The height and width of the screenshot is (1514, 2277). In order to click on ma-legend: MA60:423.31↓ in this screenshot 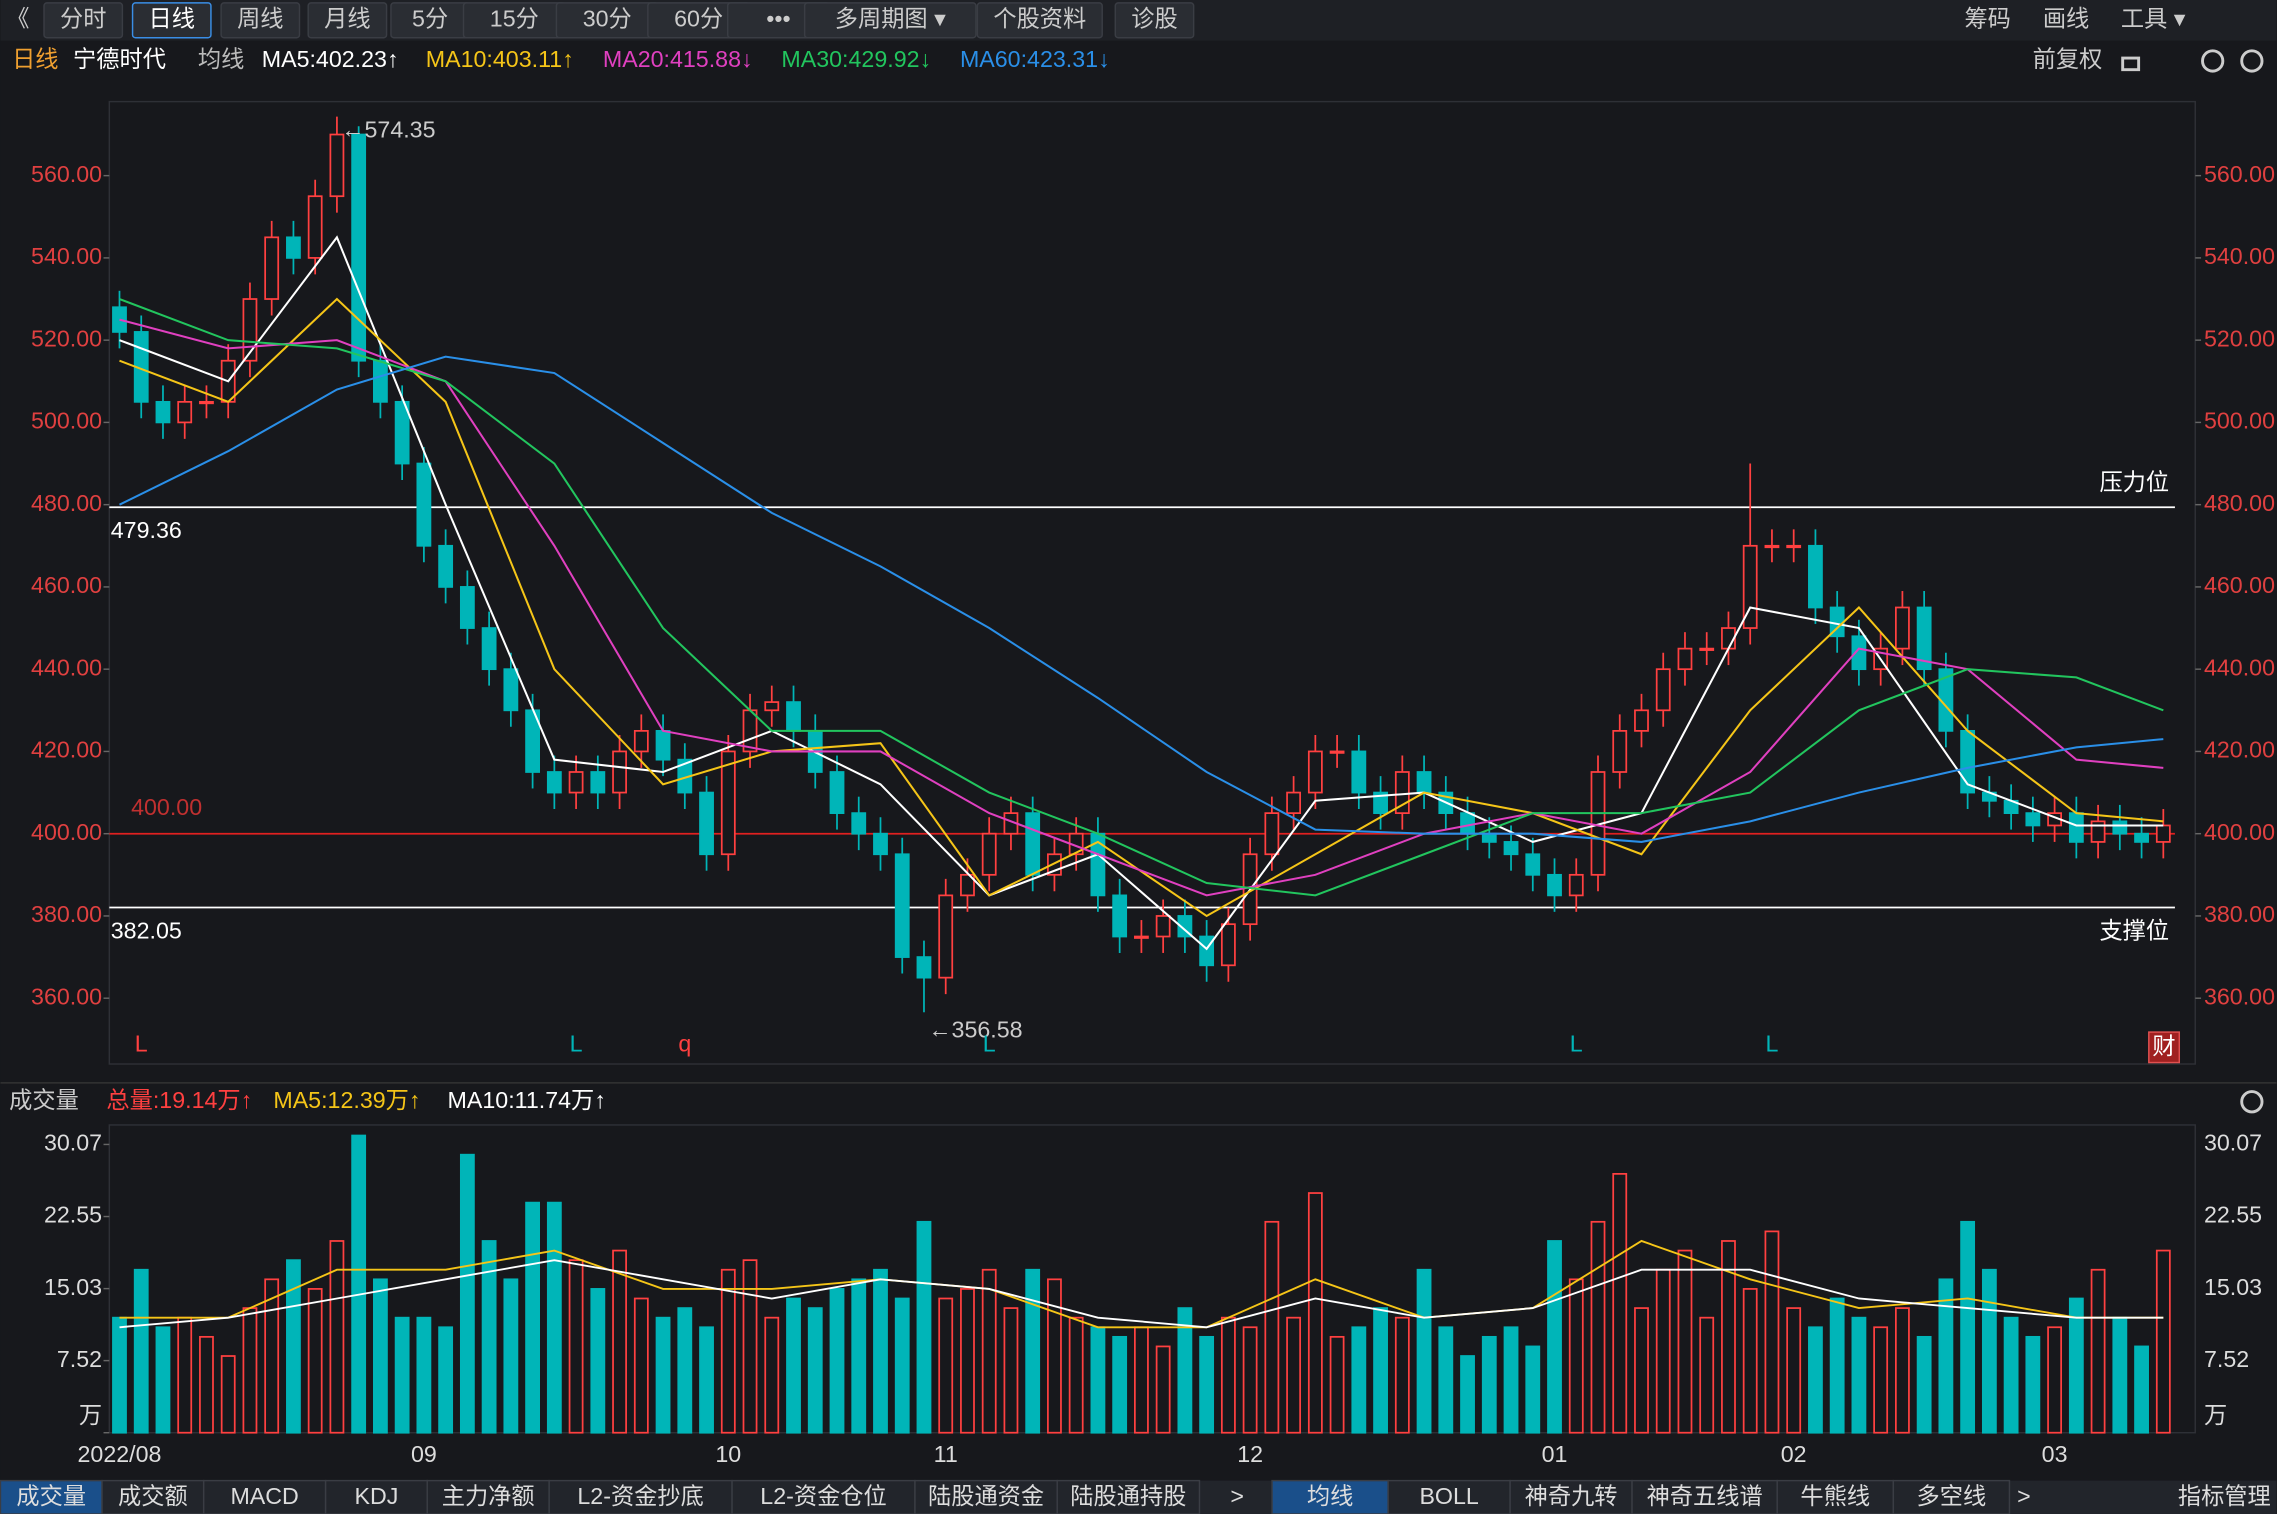, I will do `click(1035, 59)`.